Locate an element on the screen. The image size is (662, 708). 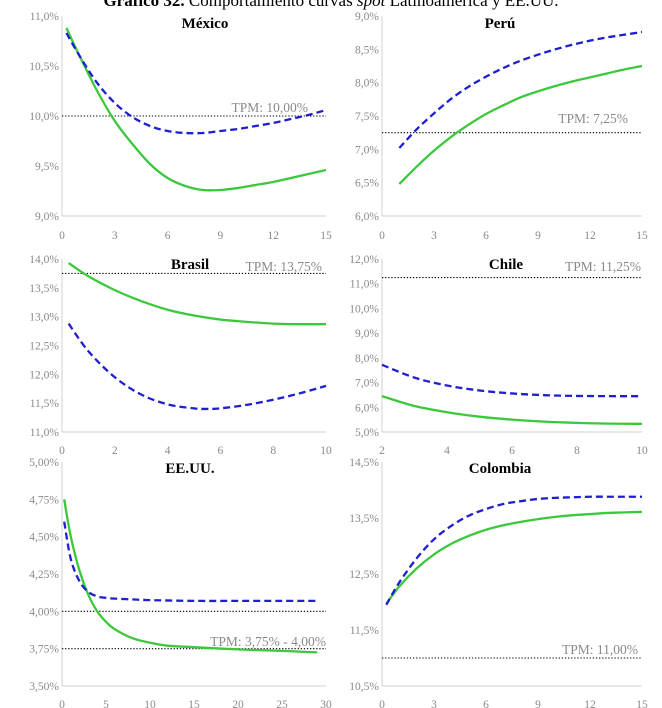
title-italic: spot is located at coordinates (371, 5).